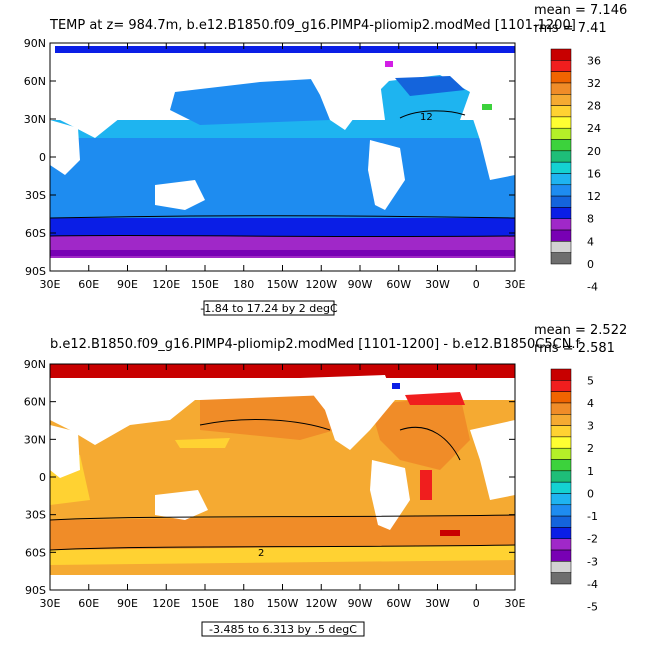 This screenshot has width=647, height=651. What do you see at coordinates (282, 227) in the screenshot?
I see `panel-1-ocean-band-south` at bounding box center [282, 227].